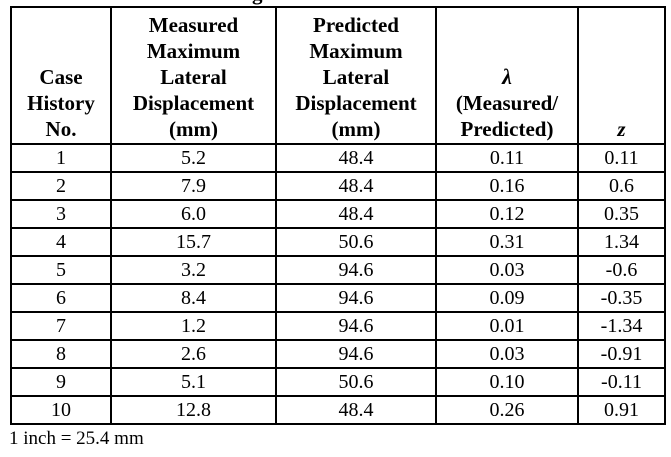  What do you see at coordinates (621, 382) in the screenshot?
I see `cell-z: -0.11` at bounding box center [621, 382].